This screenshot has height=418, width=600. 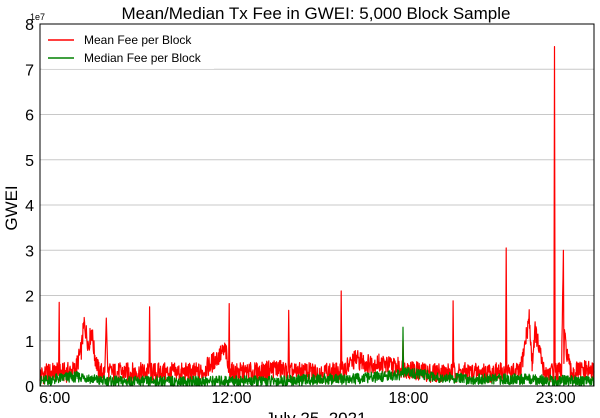 What do you see at coordinates (138, 40) in the screenshot?
I see `legend-label-mean-fee: Mean Fee per Block` at bounding box center [138, 40].